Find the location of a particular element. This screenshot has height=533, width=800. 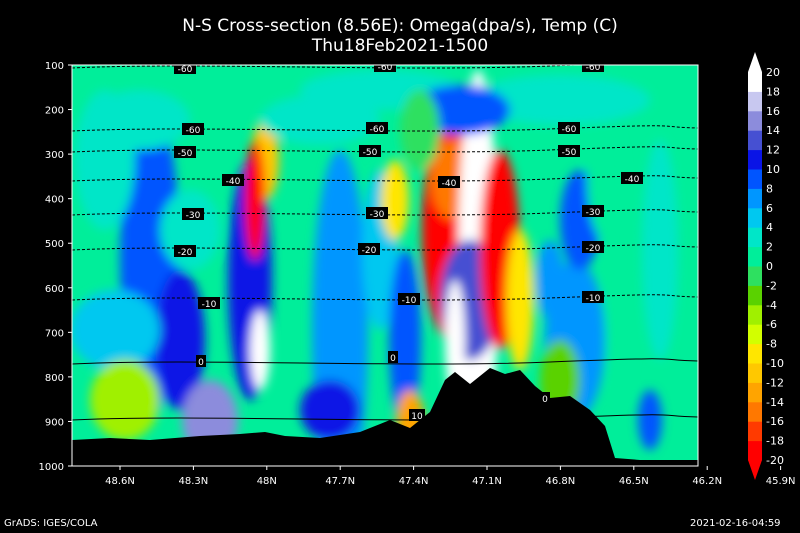

x-tick-label: 48.3N is located at coordinates (194, 481).